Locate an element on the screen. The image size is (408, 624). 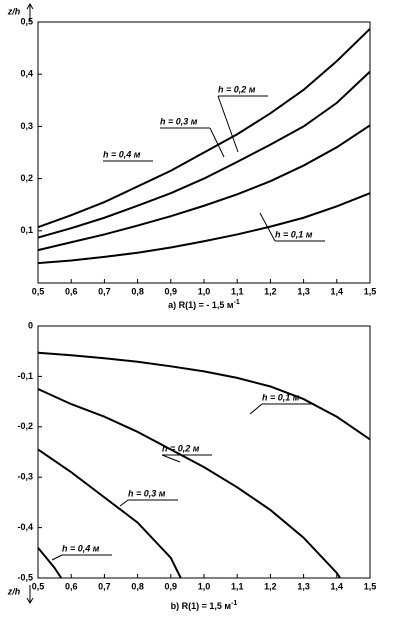
y-tick-label: -0,2 is located at coordinates (25, 426).